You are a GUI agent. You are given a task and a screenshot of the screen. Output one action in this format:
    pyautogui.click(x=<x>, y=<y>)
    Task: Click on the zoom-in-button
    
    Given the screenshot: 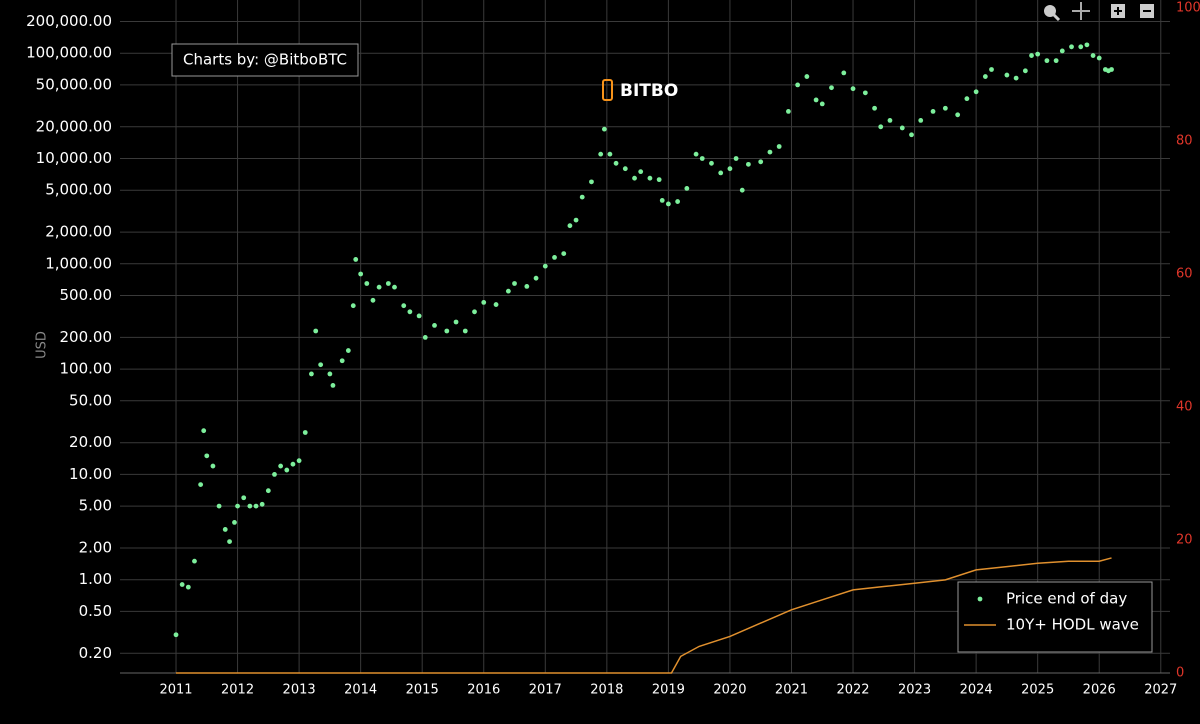 What is the action you would take?
    pyautogui.click(x=1118, y=11)
    